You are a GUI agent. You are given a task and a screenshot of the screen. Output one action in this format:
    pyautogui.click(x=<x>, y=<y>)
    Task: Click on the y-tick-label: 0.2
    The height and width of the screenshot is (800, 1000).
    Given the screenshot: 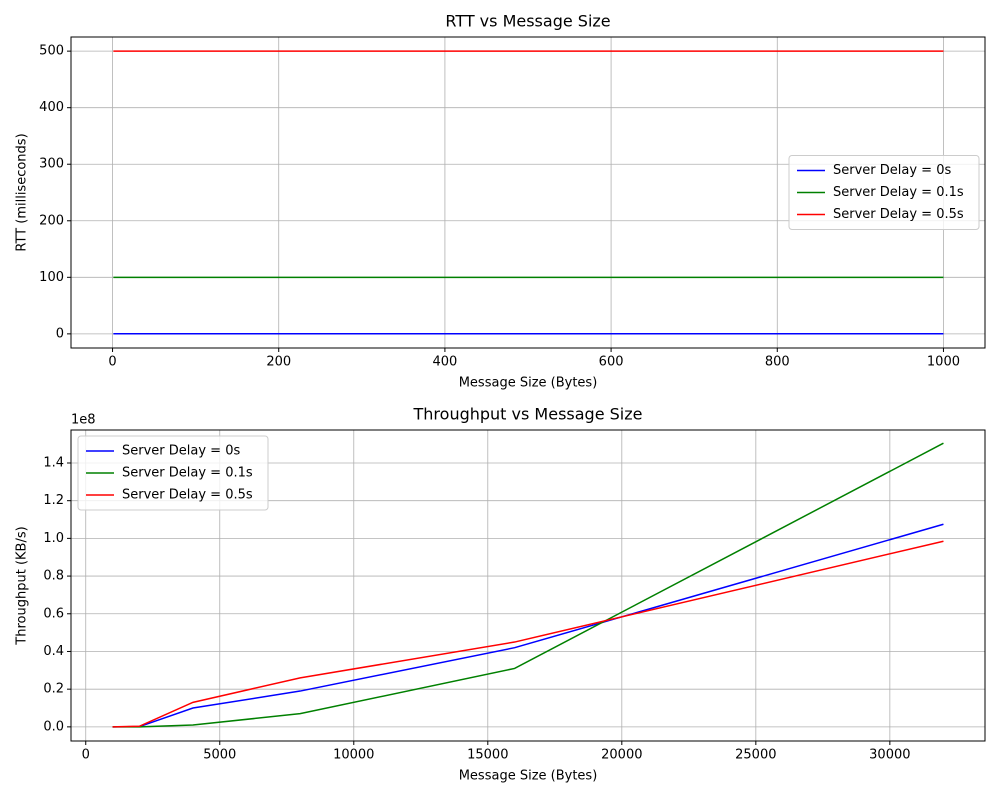 What is the action you would take?
    pyautogui.click(x=53, y=689)
    